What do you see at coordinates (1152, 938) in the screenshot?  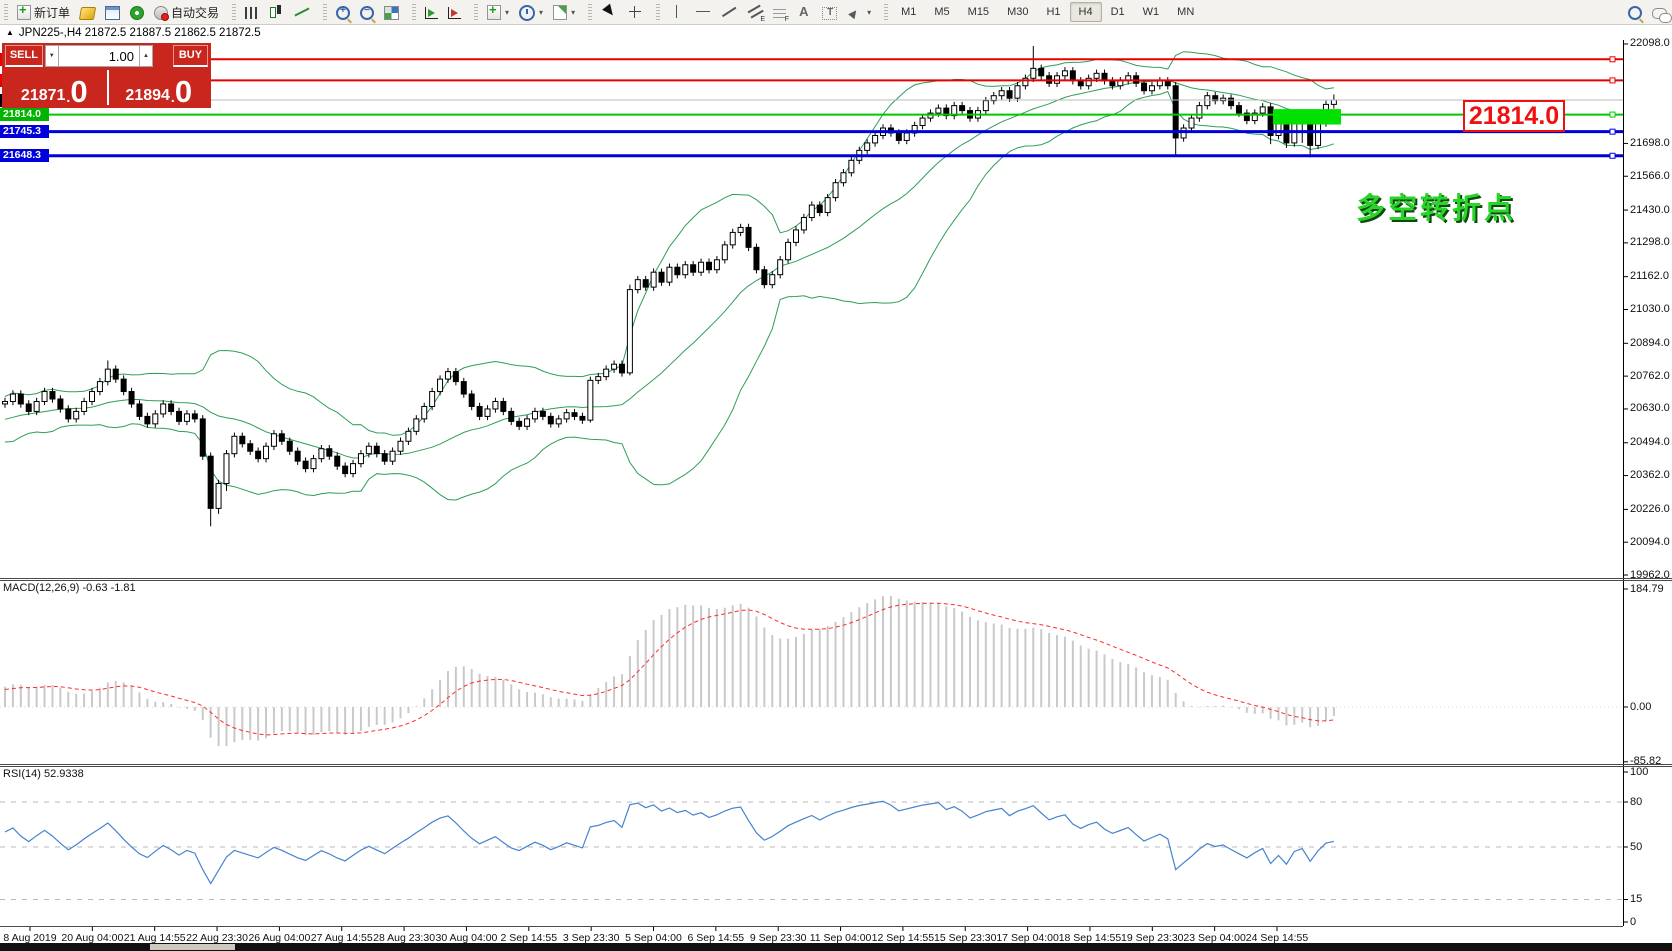 I see `date-tick-19-Sep-23-30: 19 Sep 23:30` at bounding box center [1152, 938].